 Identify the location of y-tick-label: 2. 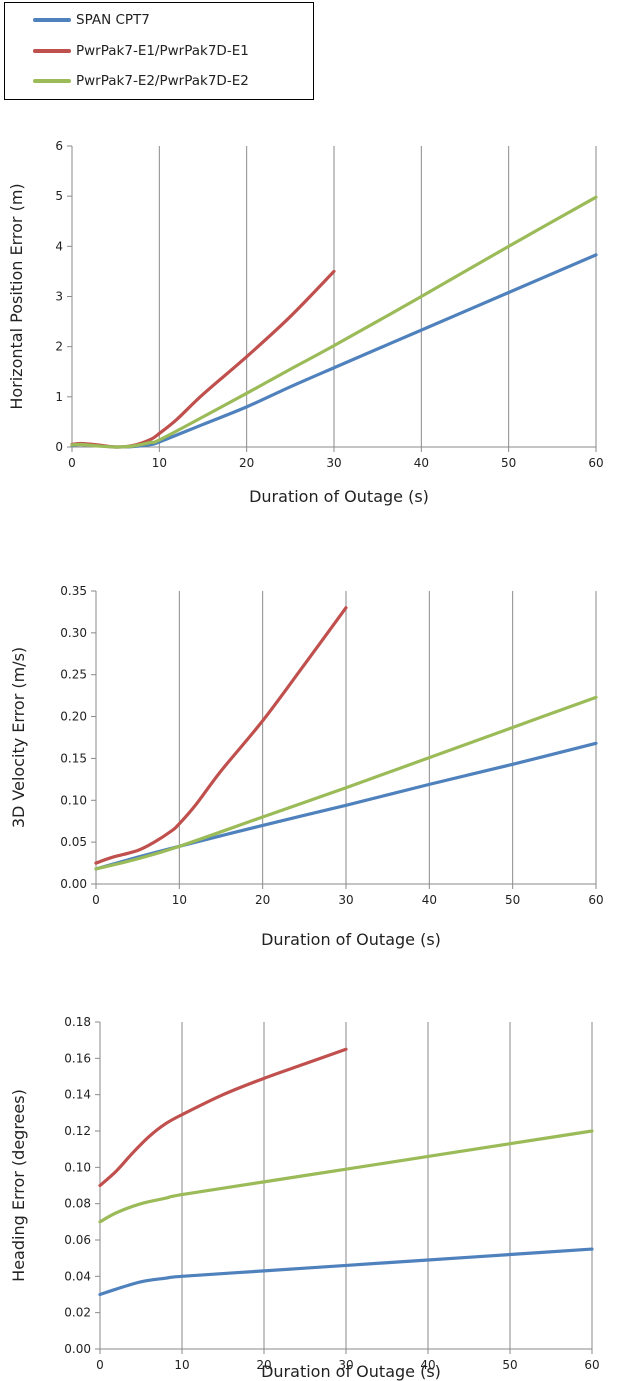
(59, 347).